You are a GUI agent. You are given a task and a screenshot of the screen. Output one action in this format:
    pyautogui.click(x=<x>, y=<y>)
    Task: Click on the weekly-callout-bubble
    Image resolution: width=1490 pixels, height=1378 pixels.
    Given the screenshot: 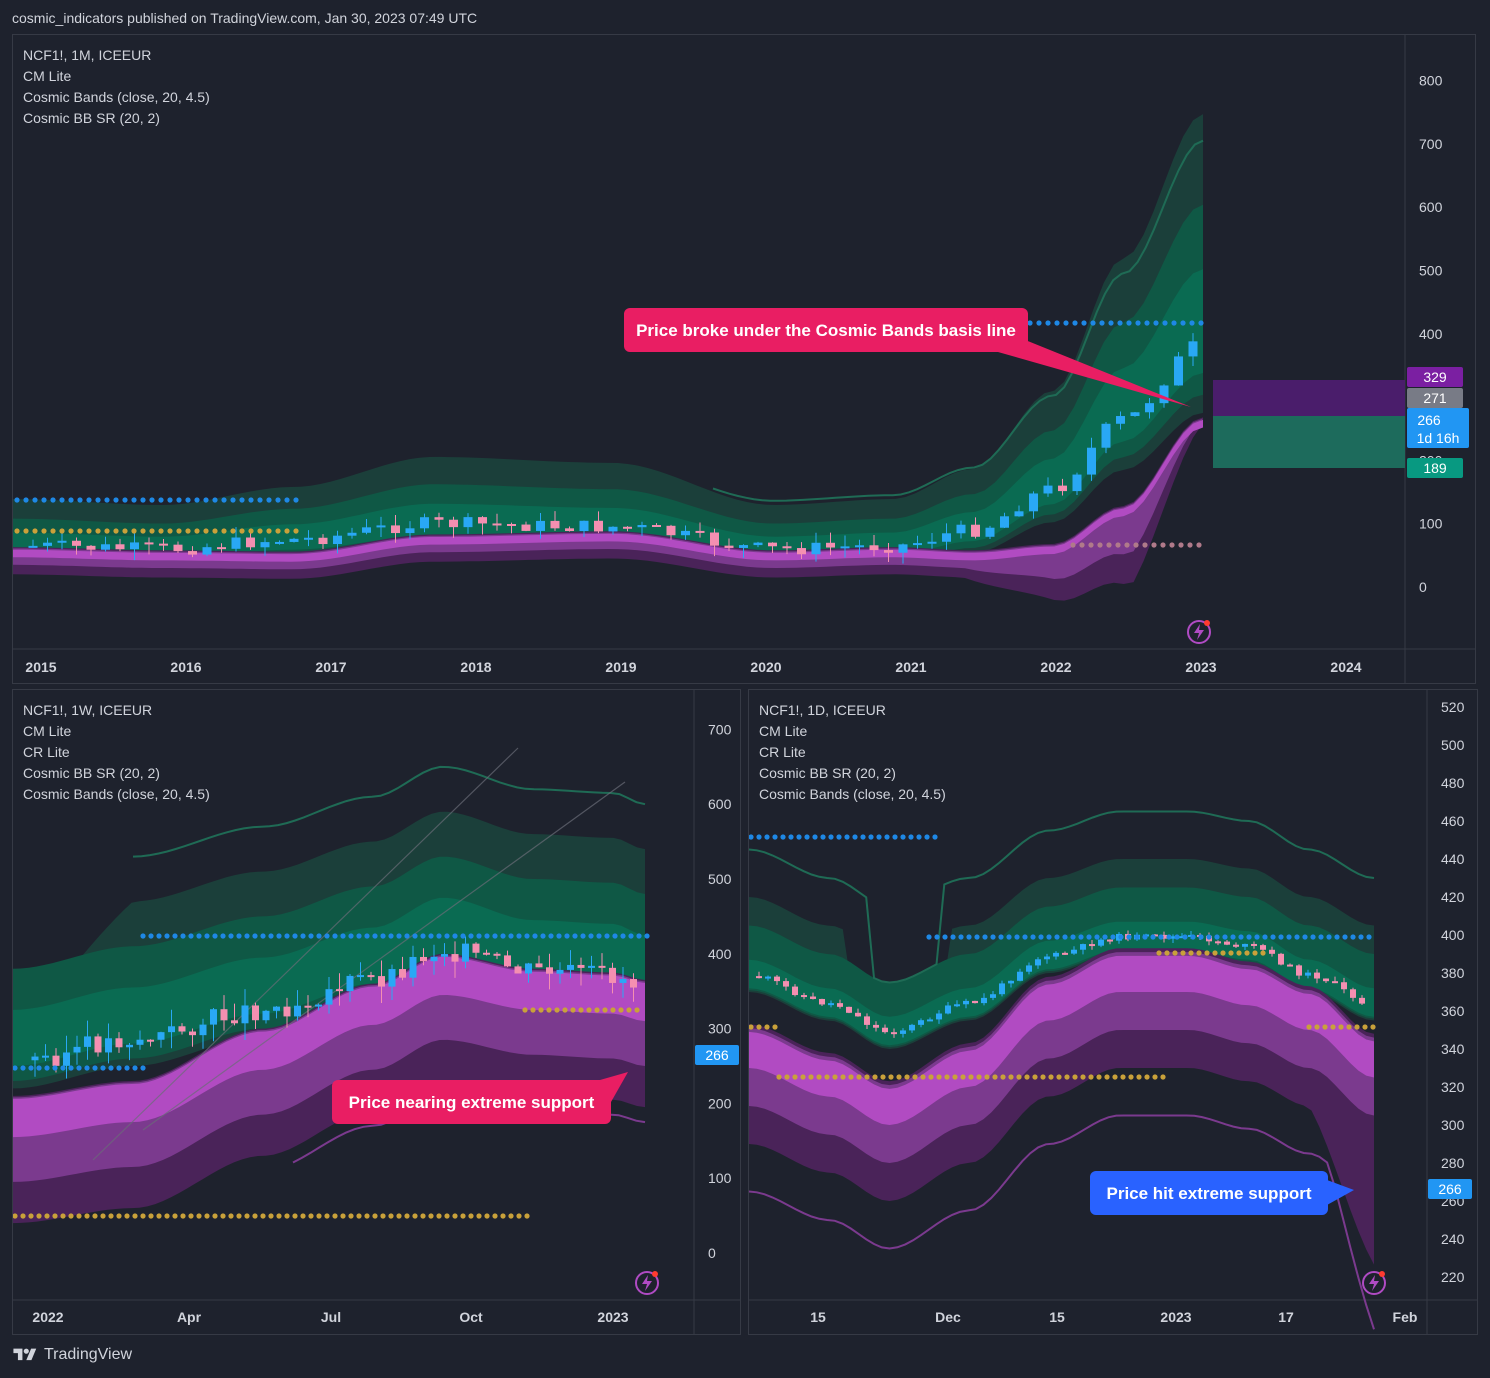 What is the action you would take?
    pyautogui.click(x=471, y=1102)
    